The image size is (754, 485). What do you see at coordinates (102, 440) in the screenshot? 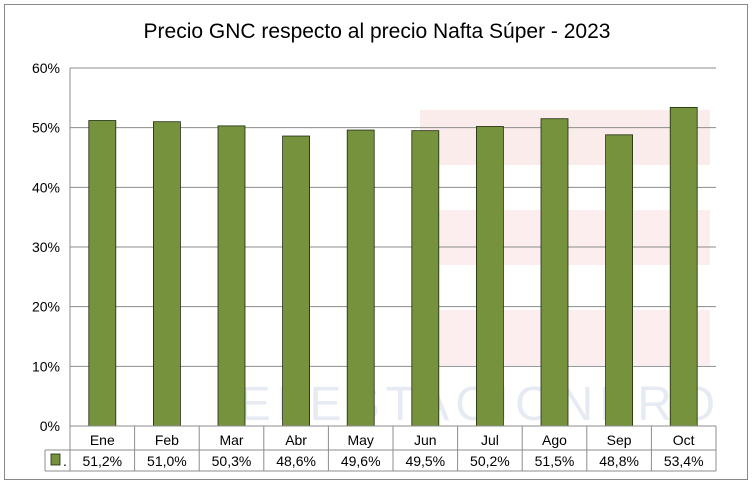
I see `x-category-label: Ene` at bounding box center [102, 440].